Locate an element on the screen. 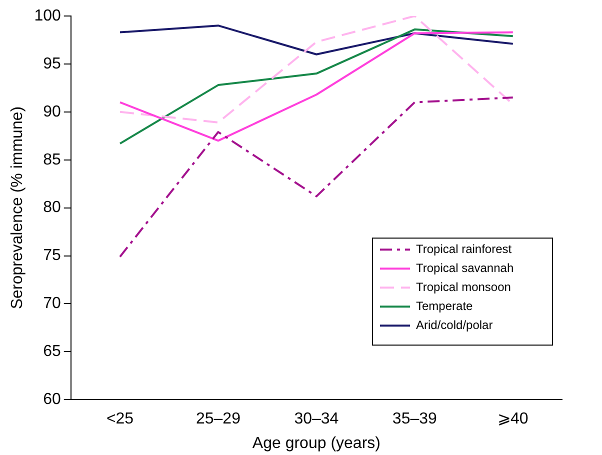 This screenshot has height=455, width=602. y-tick-label: 90 is located at coordinates (52, 111).